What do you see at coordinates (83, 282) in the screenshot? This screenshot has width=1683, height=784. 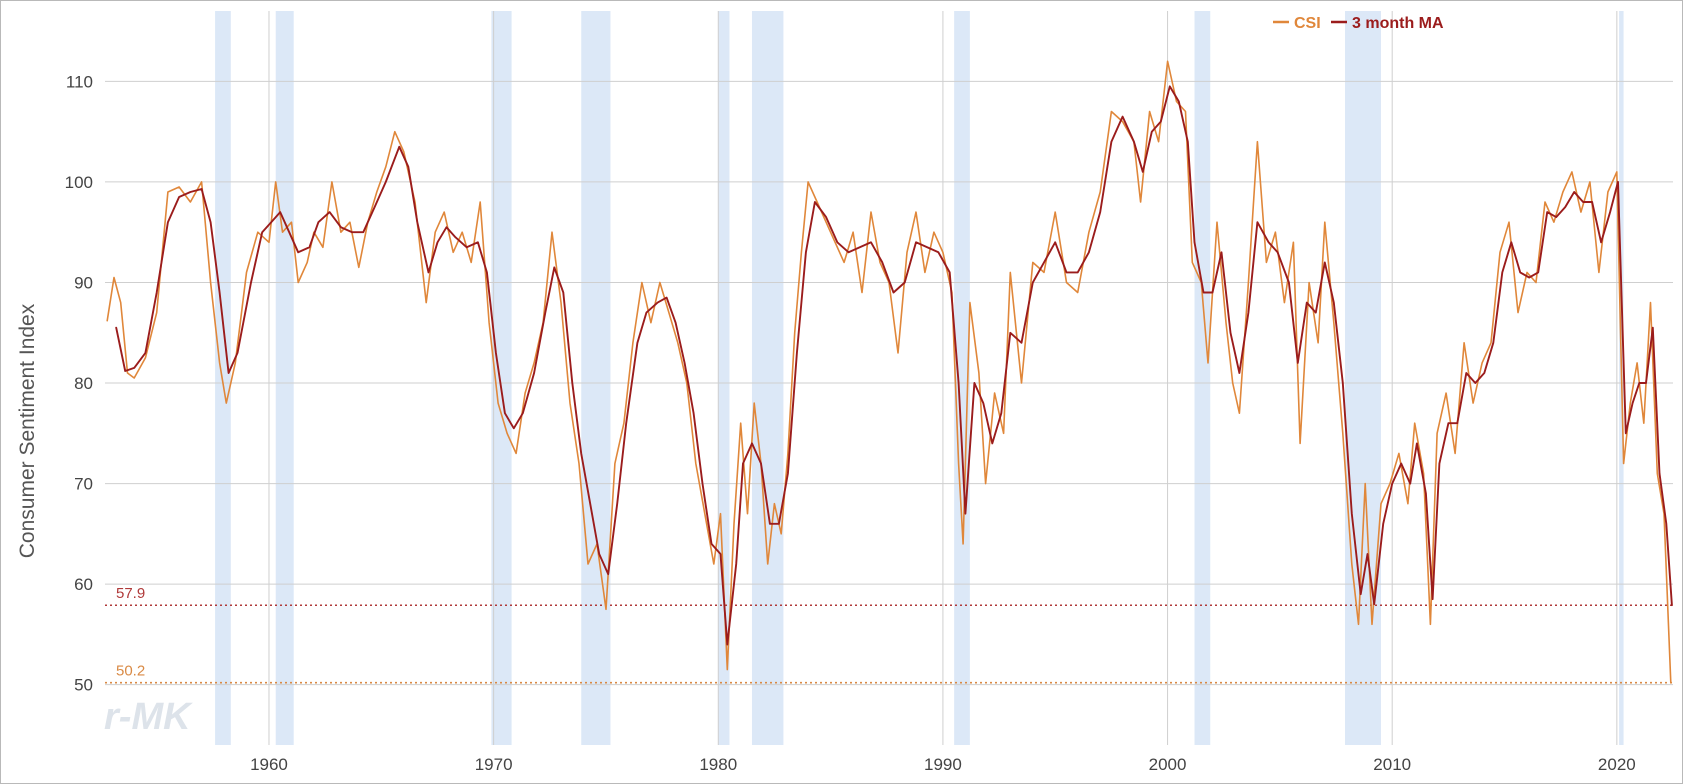 I see `y-tick-label: 90` at bounding box center [83, 282].